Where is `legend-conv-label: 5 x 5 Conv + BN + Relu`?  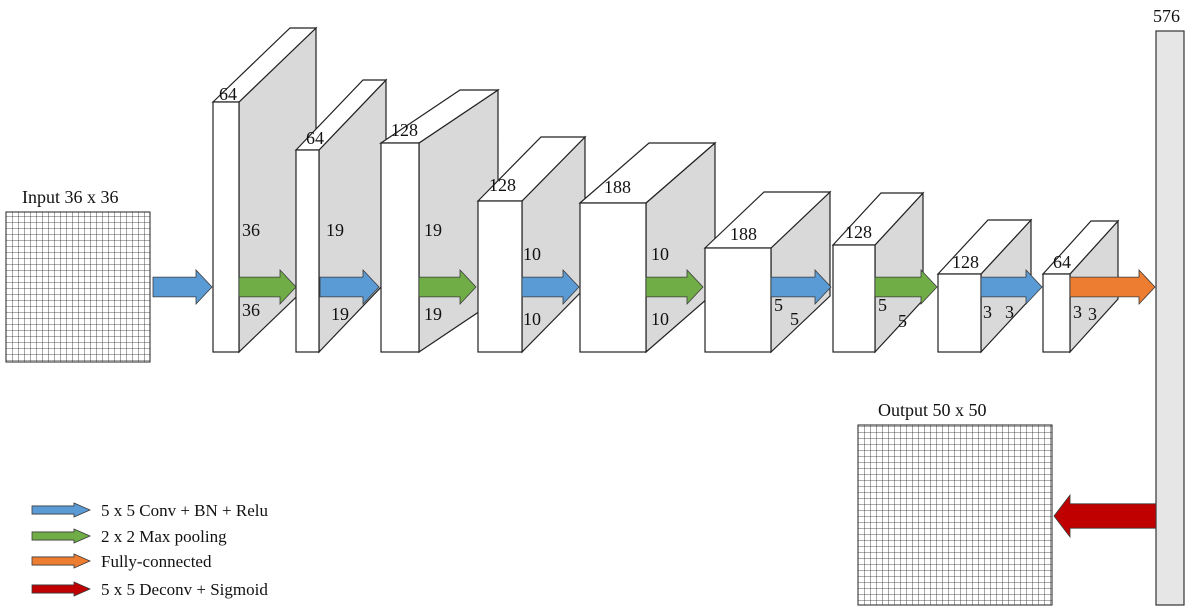
legend-conv-label: 5 x 5 Conv + BN + Relu is located at coordinates (184, 510).